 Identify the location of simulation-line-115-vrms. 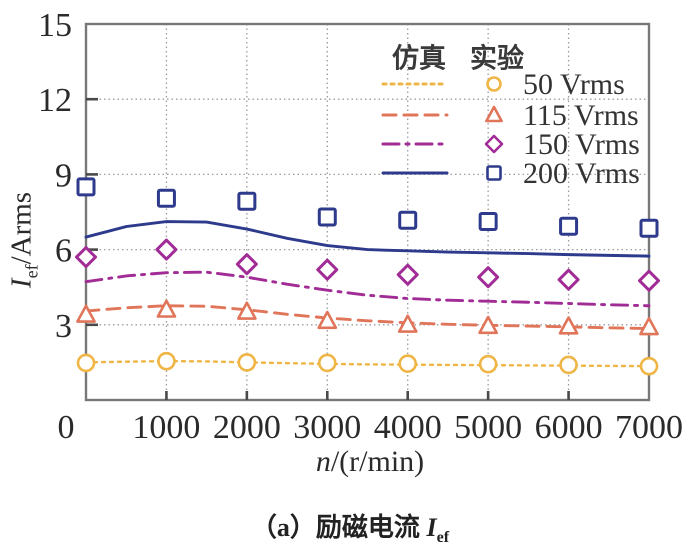
(367, 317).